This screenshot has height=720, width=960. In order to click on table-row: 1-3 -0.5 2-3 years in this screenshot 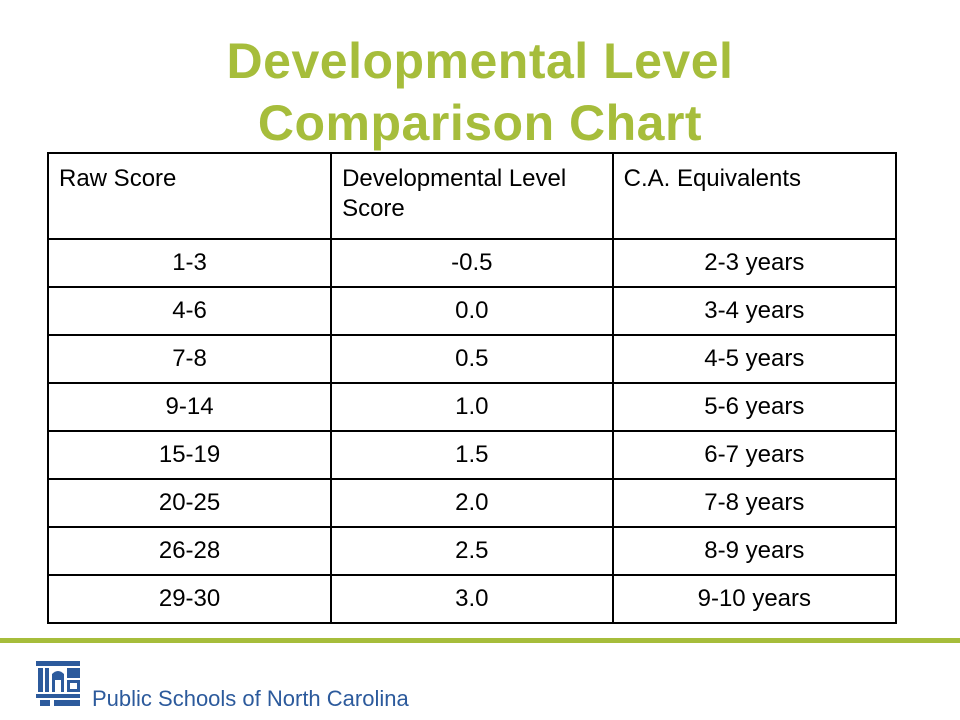, I will do `click(472, 263)`.